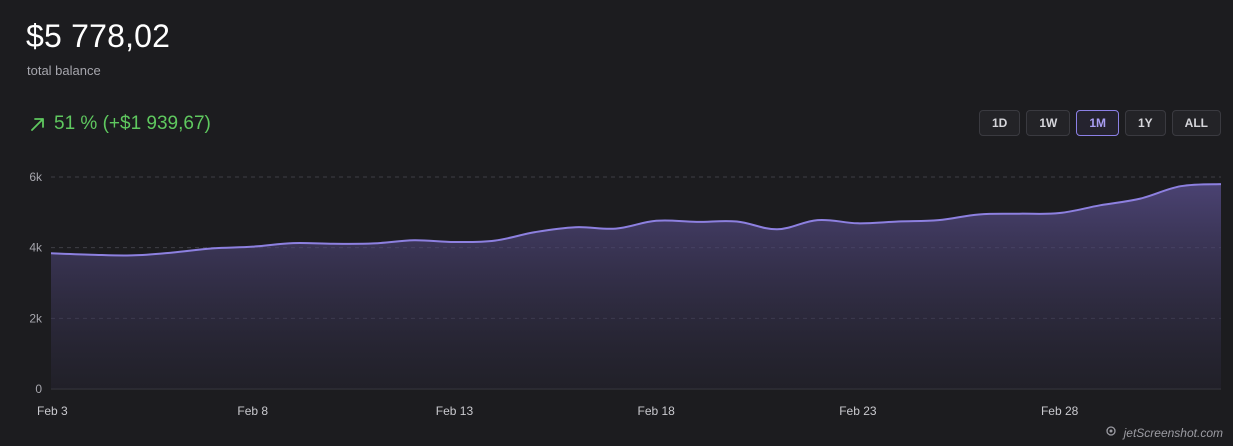 The image size is (1233, 446). Describe the element at coordinates (1048, 123) in the screenshot. I see `range-button-1w: 1W` at that location.